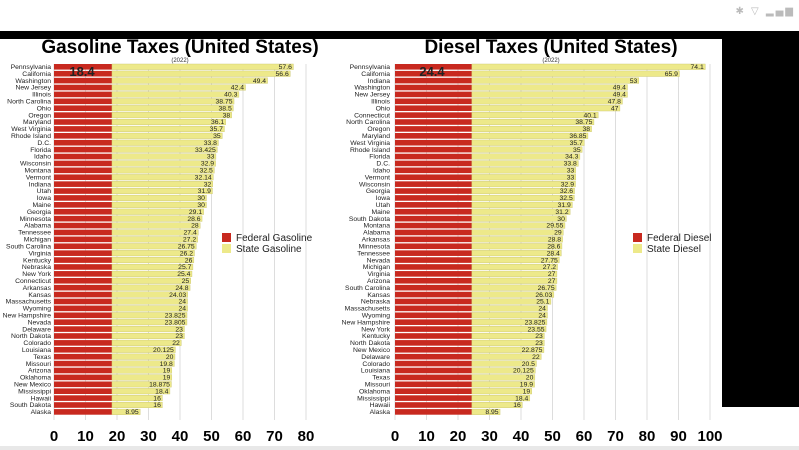 This screenshot has height=450, width=799. Describe the element at coordinates (521, 436) in the screenshot. I see `x-tick-label: 40` at that location.